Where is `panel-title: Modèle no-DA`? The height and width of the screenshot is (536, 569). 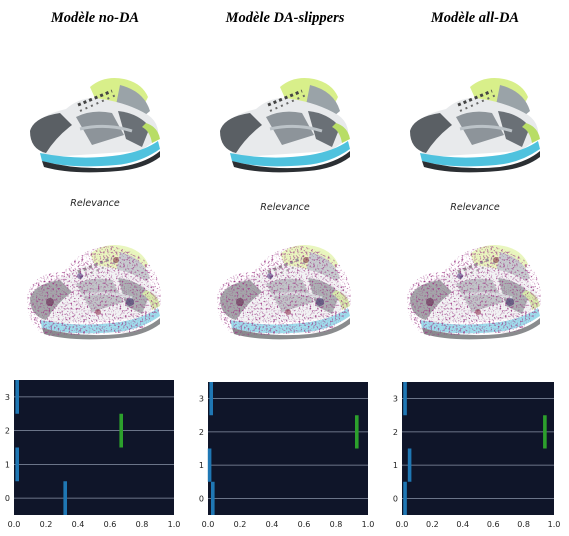 panel-title: Modèle no-DA is located at coordinates (95, 18).